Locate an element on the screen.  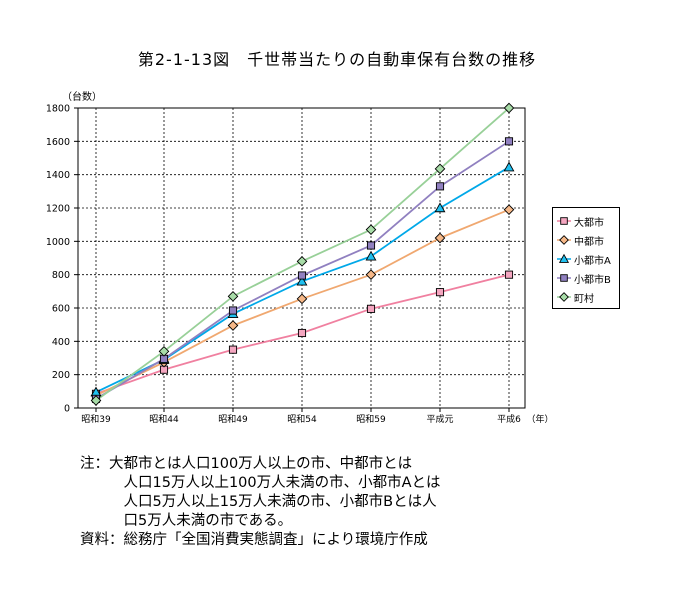
legend-label: 中都市 is located at coordinates (589, 242).